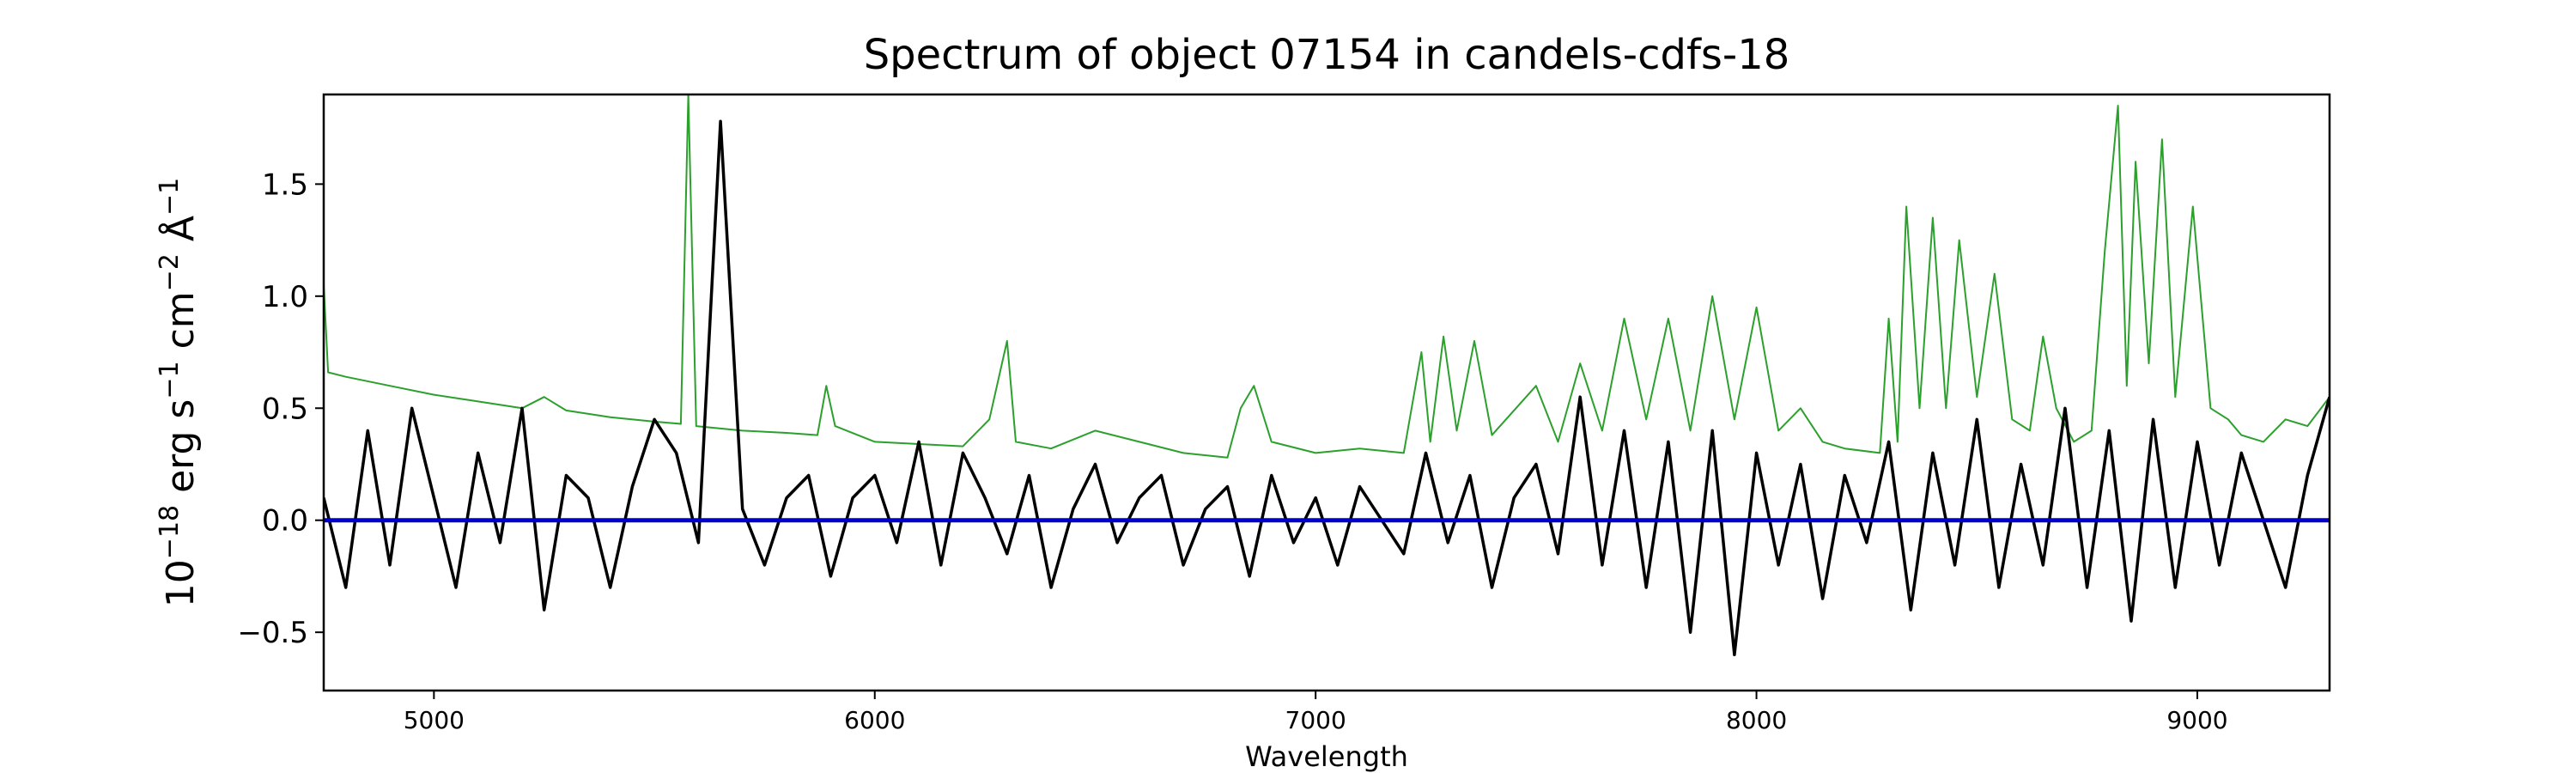 The height and width of the screenshot is (773, 2576). What do you see at coordinates (434, 720) in the screenshot?
I see `x-tick-label: 5000` at bounding box center [434, 720].